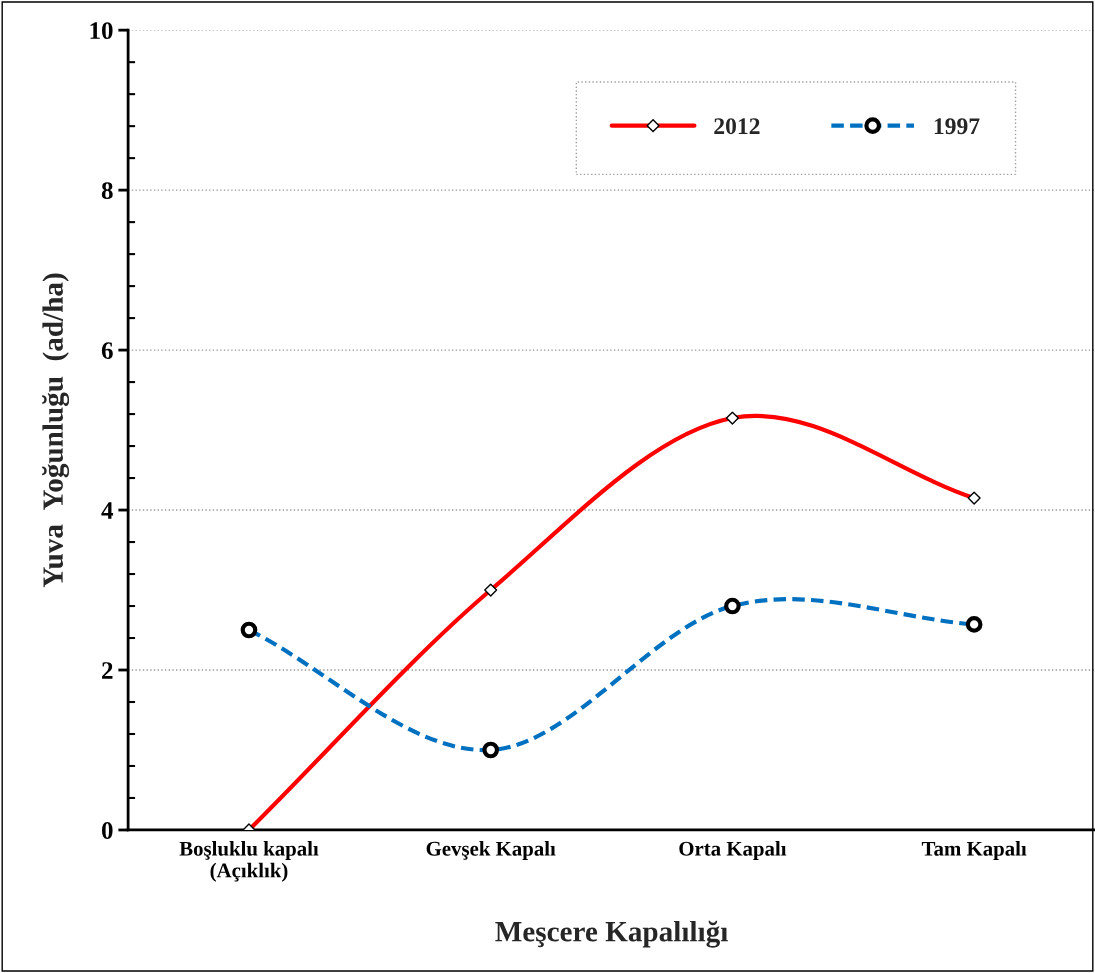 This screenshot has width=1095, height=973. What do you see at coordinates (107, 351) in the screenshot?
I see `y-tick-label: 6` at bounding box center [107, 351].